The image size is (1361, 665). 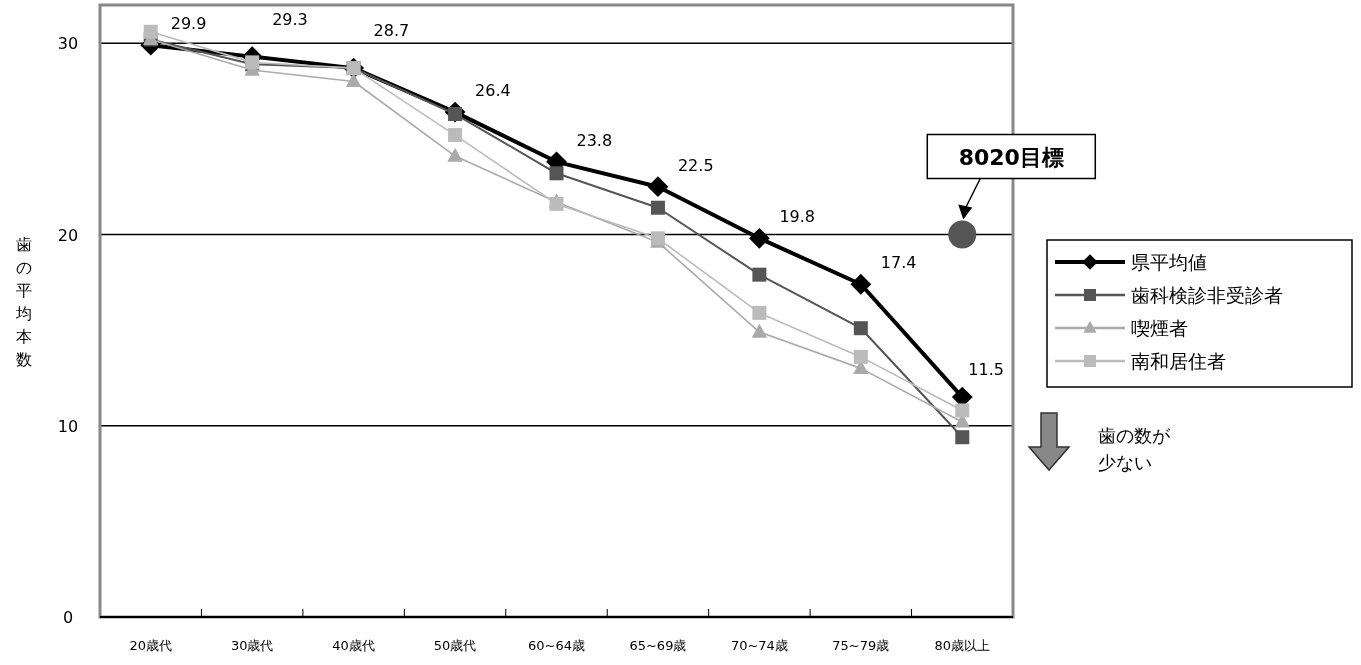 What do you see at coordinates (188, 24) in the screenshot?
I see `data-label: 29.9` at bounding box center [188, 24].